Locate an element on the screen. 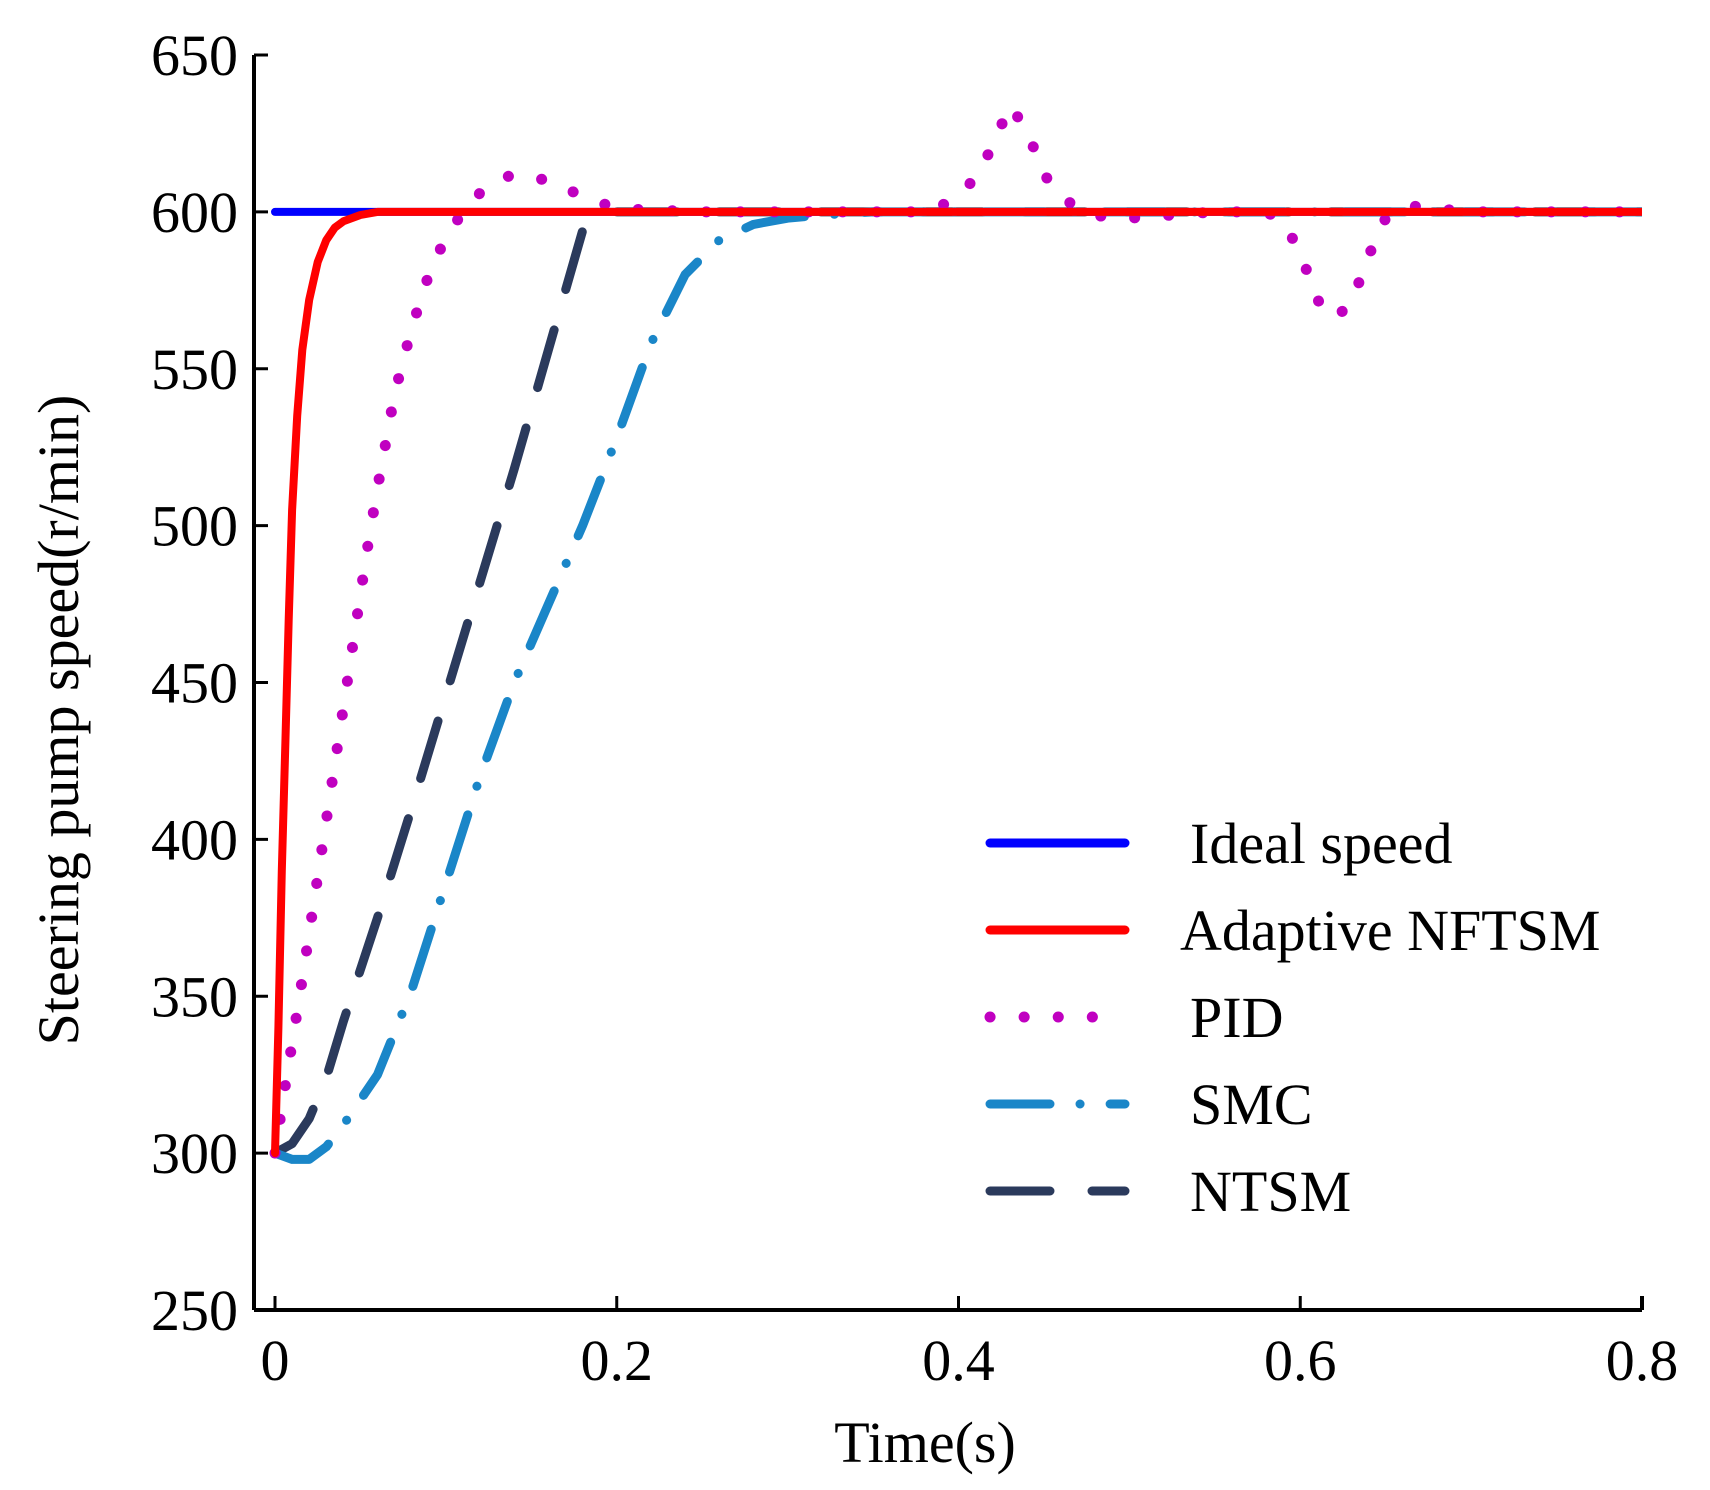 The image size is (1710, 1490). y-tick-label: 350 is located at coordinates (194, 996).